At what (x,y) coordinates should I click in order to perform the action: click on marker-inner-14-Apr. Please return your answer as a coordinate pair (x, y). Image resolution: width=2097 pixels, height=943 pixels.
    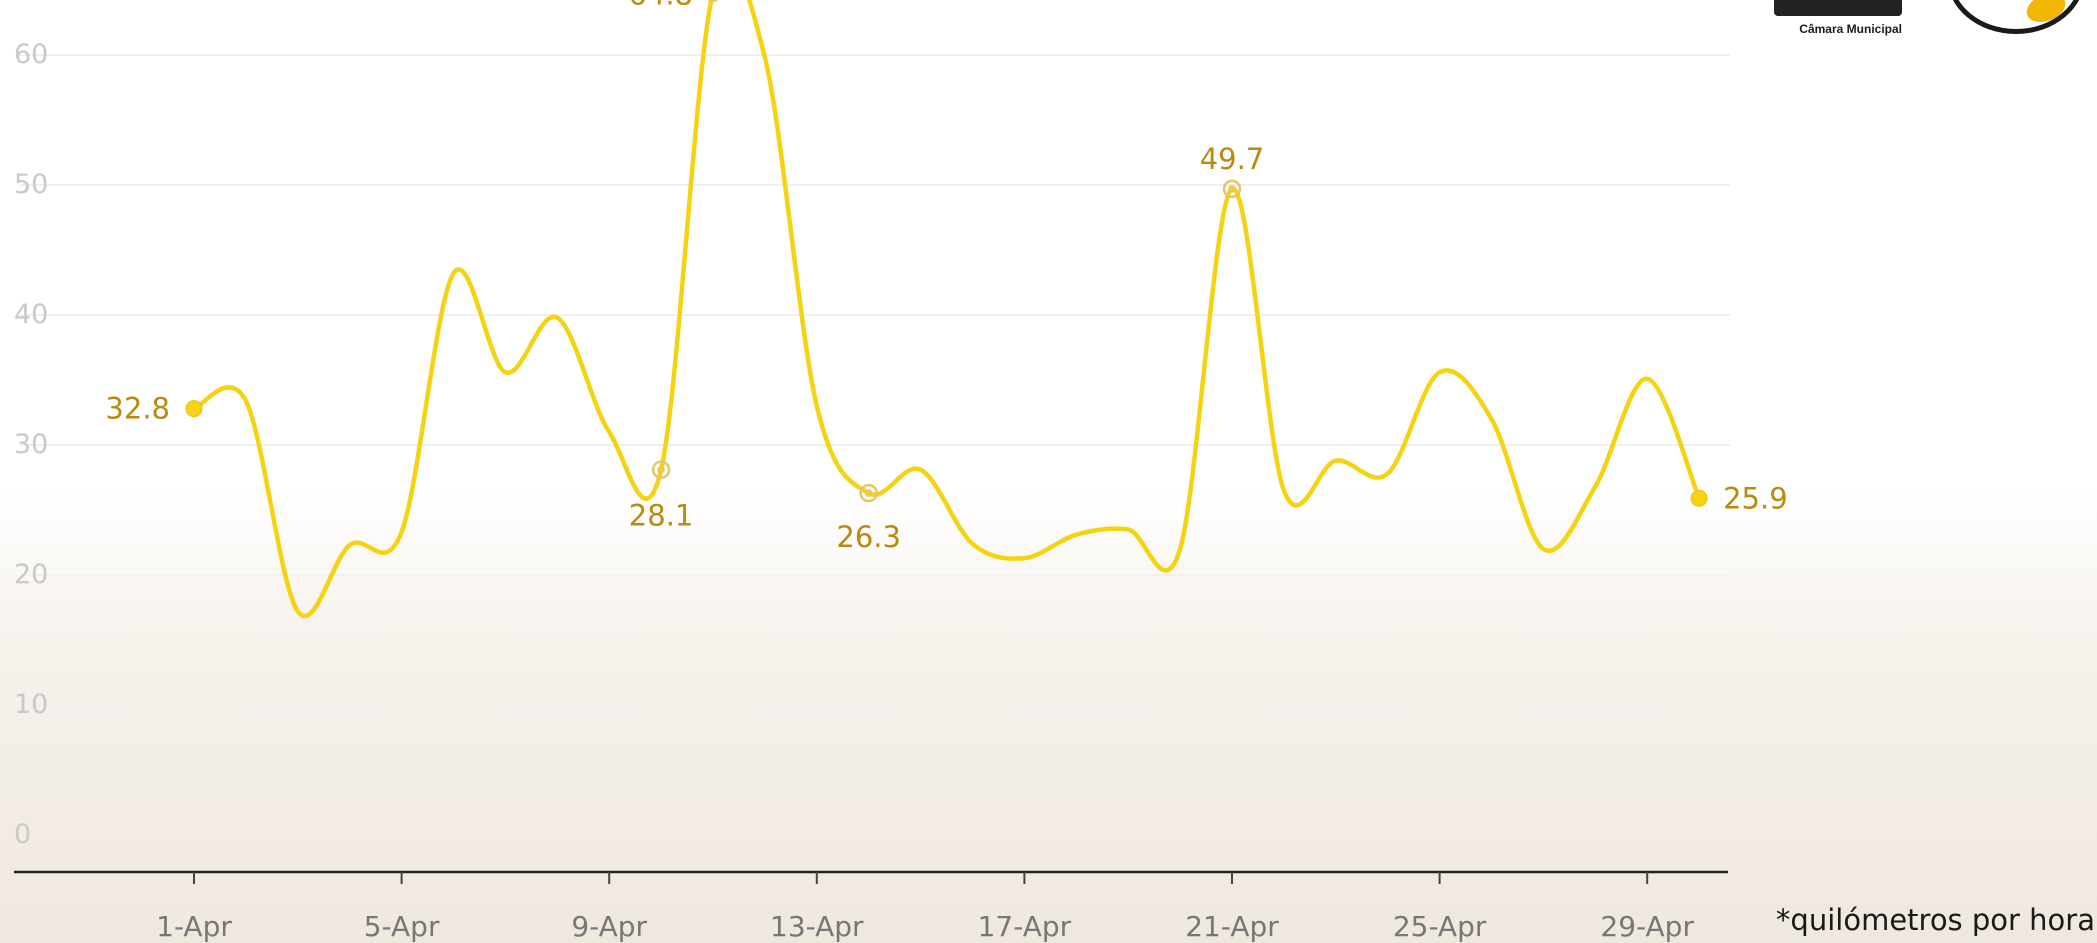
    Looking at the image, I should click on (868, 493).